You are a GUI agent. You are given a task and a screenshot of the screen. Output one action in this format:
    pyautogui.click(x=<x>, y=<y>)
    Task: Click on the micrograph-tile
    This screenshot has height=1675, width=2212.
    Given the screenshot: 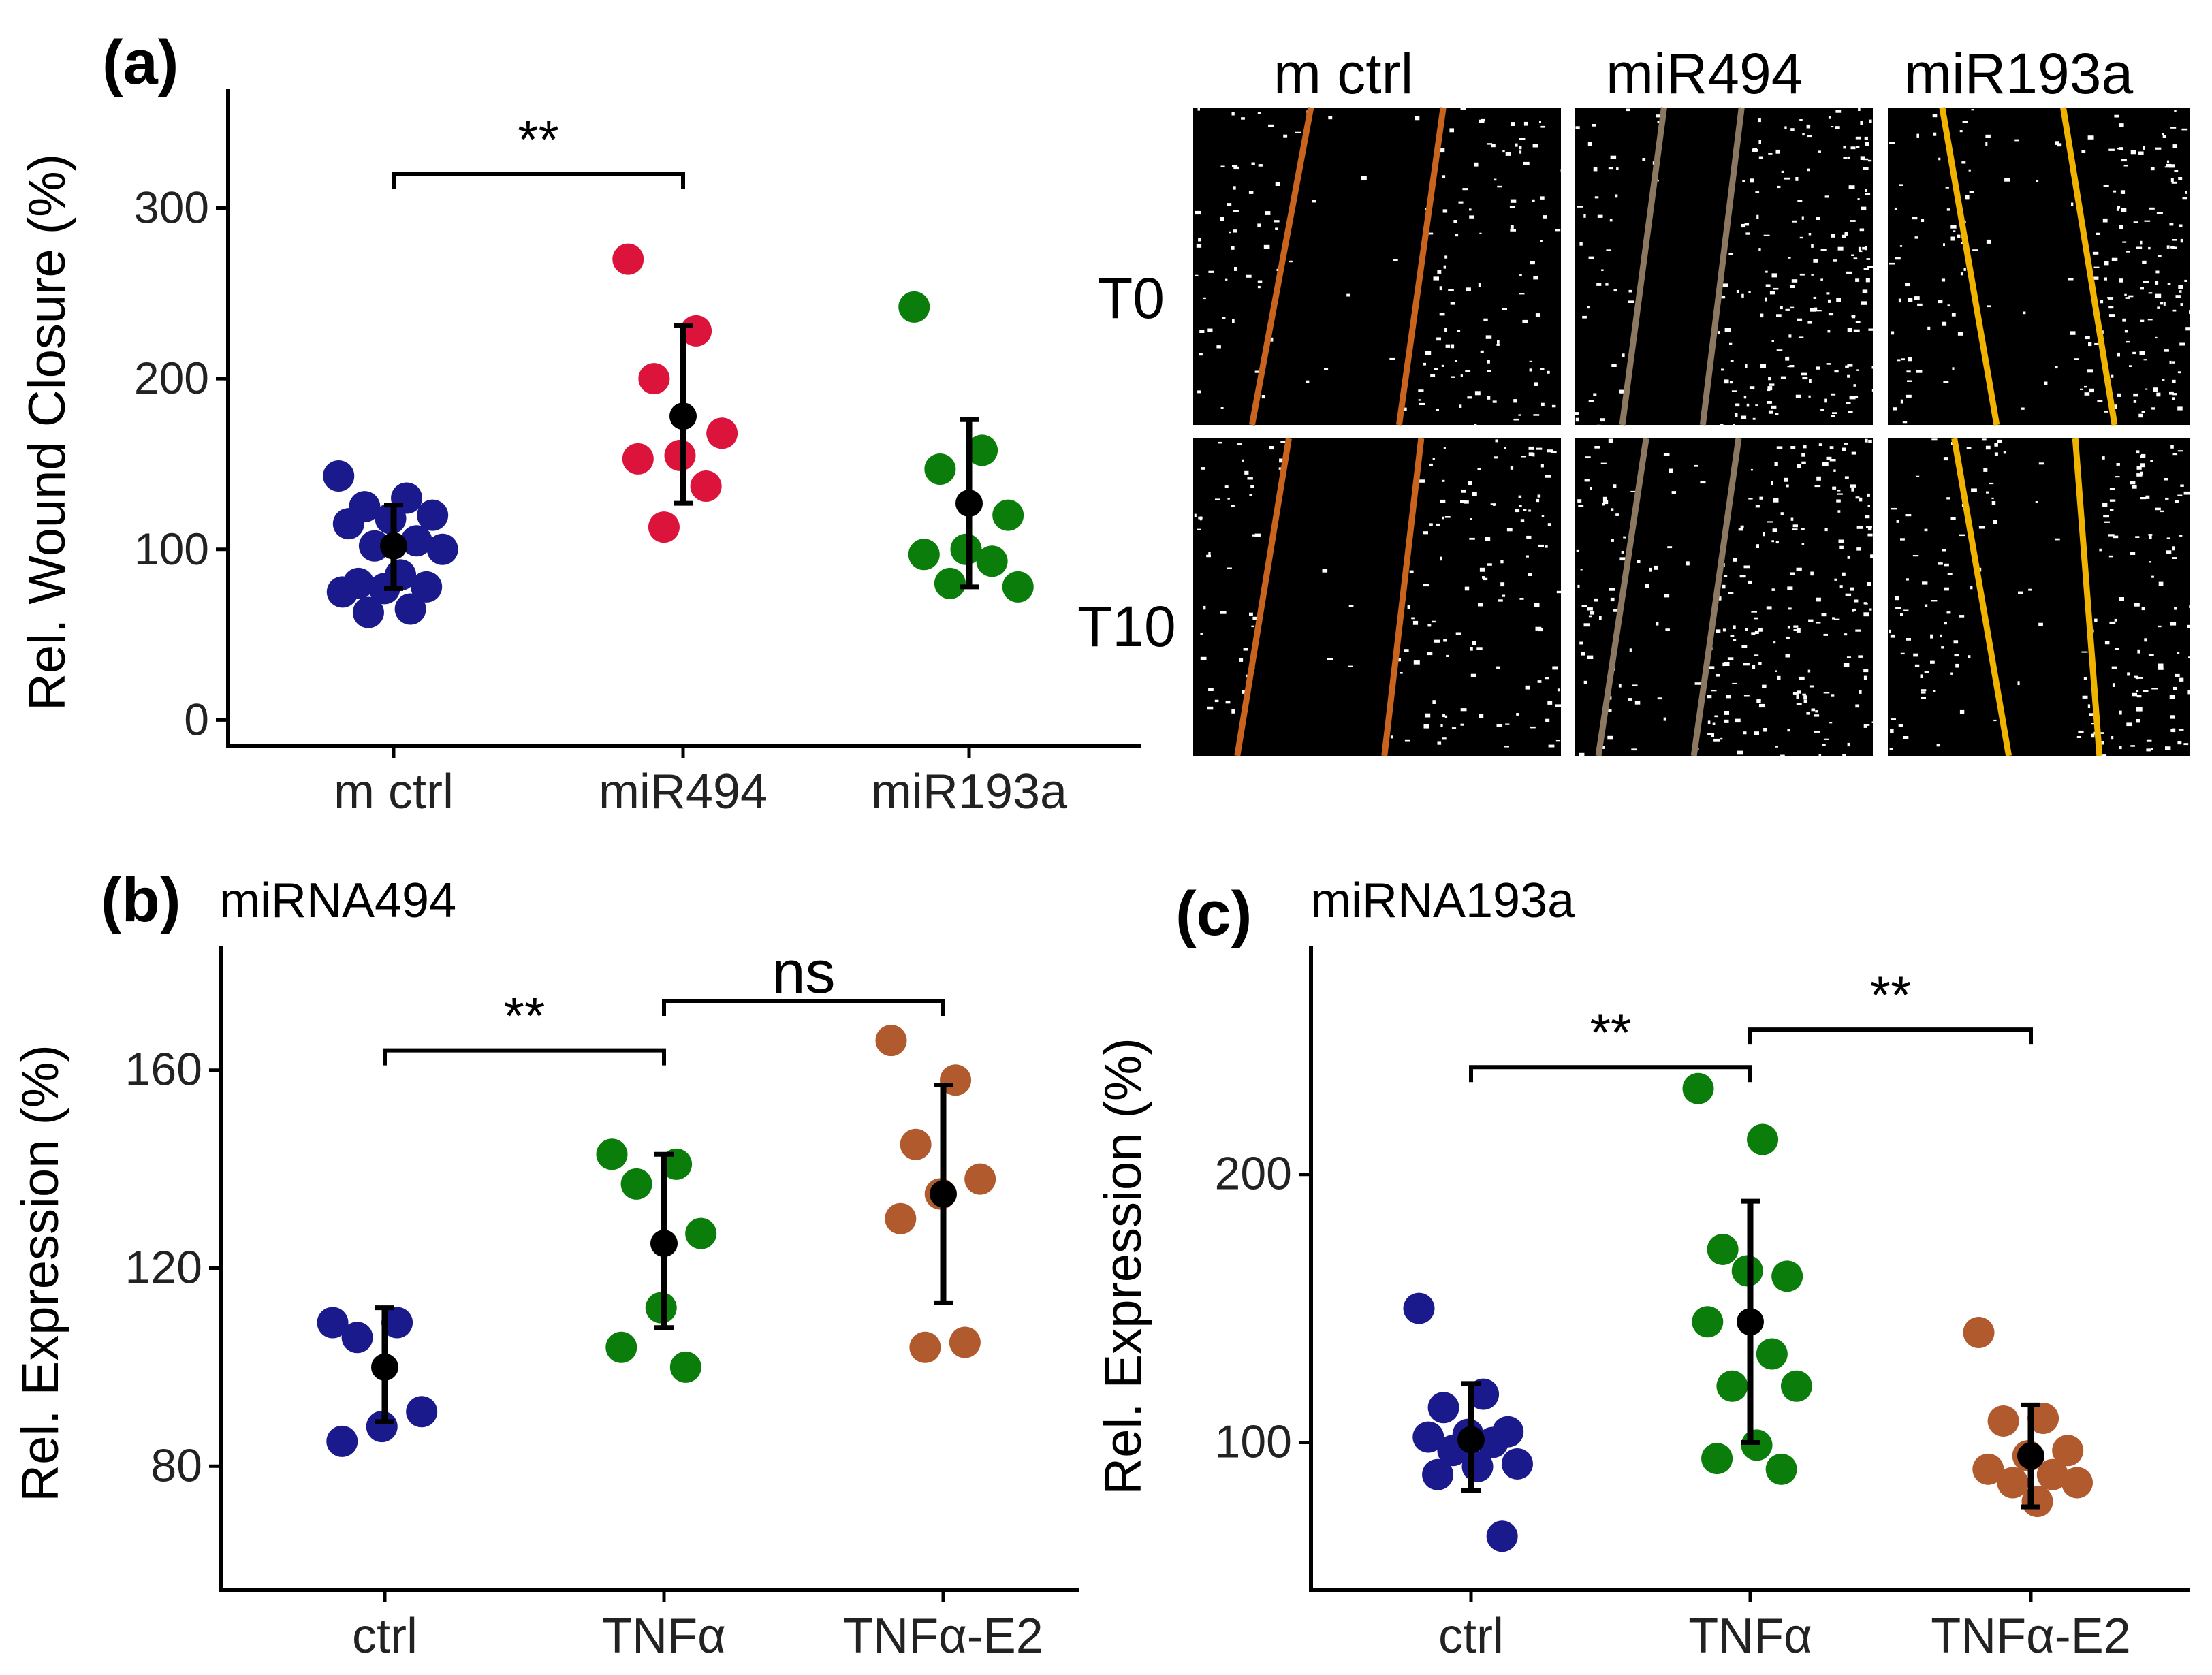 What is the action you would take?
    pyautogui.click(x=2042, y=266)
    